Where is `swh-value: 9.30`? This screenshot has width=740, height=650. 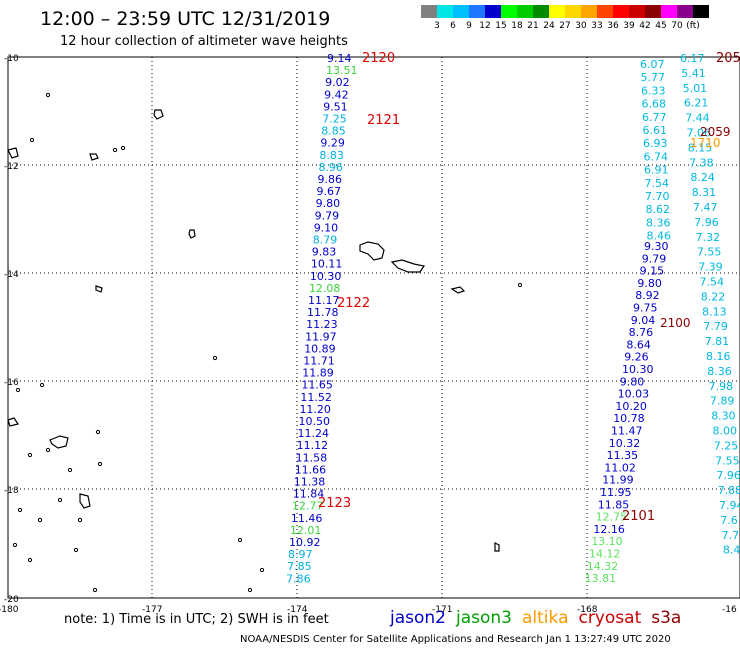
swh-value: 9.30 is located at coordinates (656, 246).